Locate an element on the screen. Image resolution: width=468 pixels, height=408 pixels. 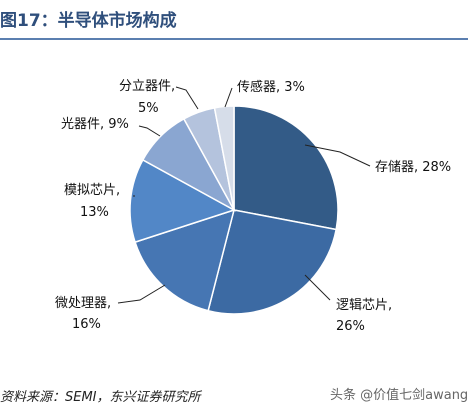
slice-label-5: 光器件, 9% is located at coordinates (95, 124).